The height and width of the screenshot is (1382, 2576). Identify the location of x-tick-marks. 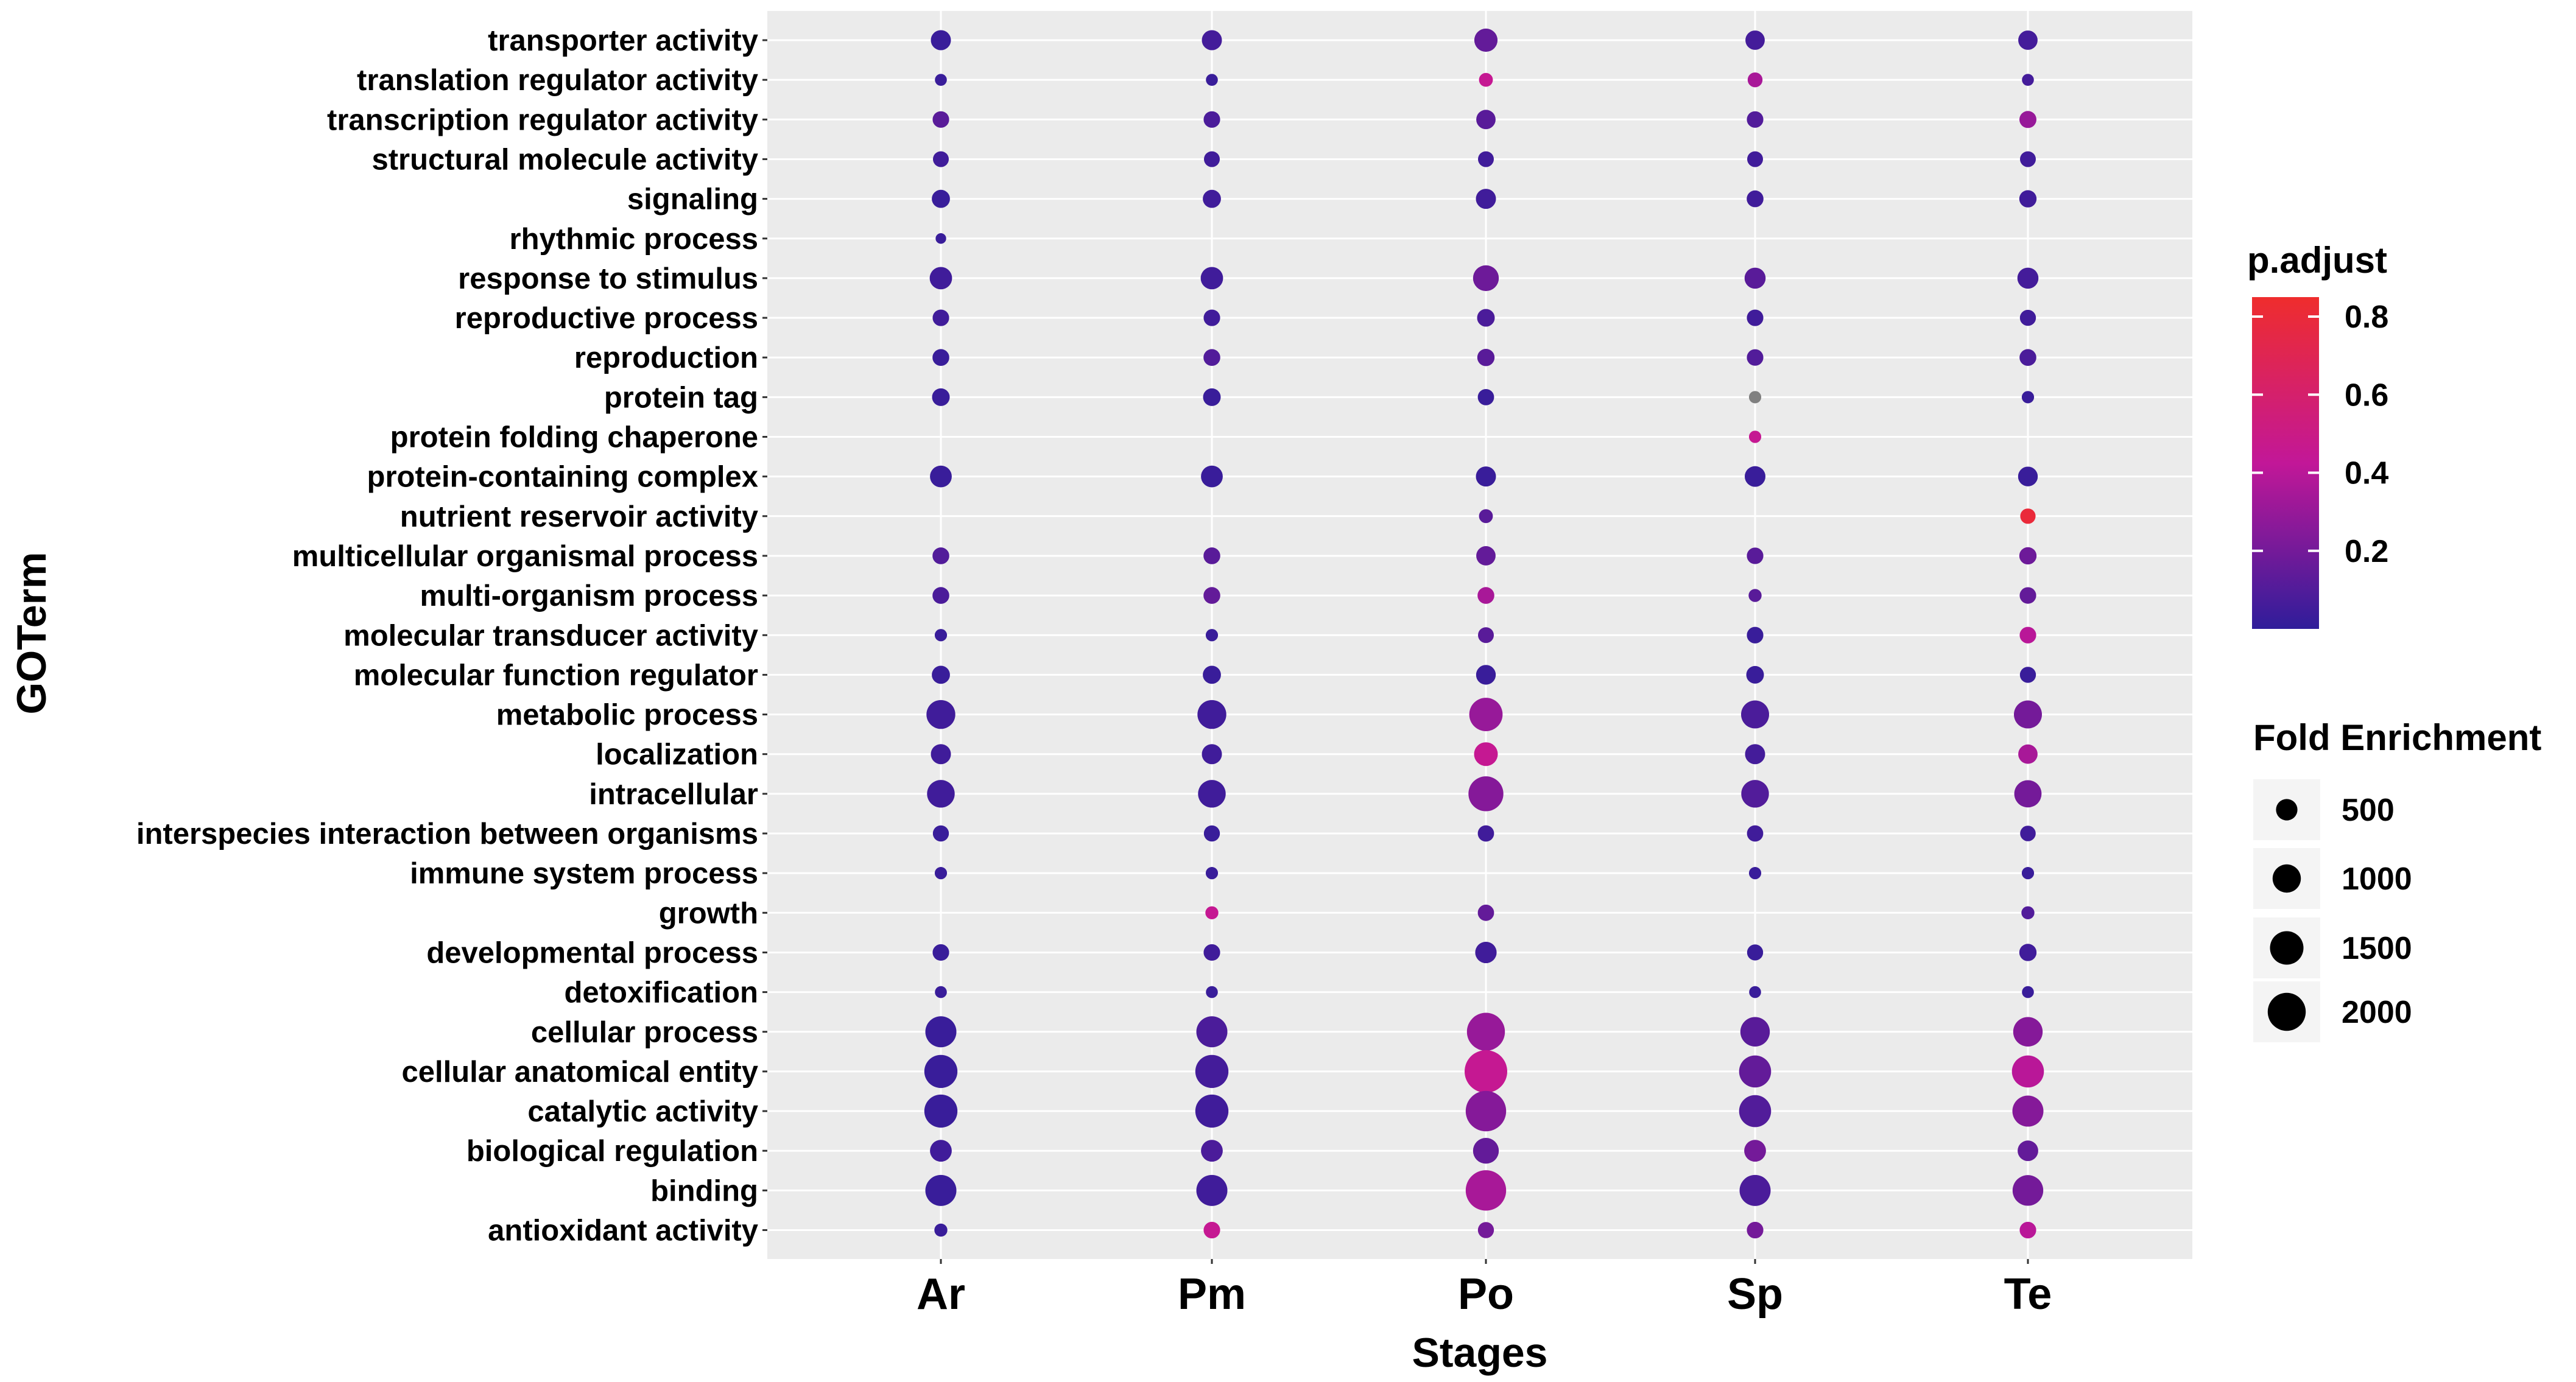
(1484, 1261).